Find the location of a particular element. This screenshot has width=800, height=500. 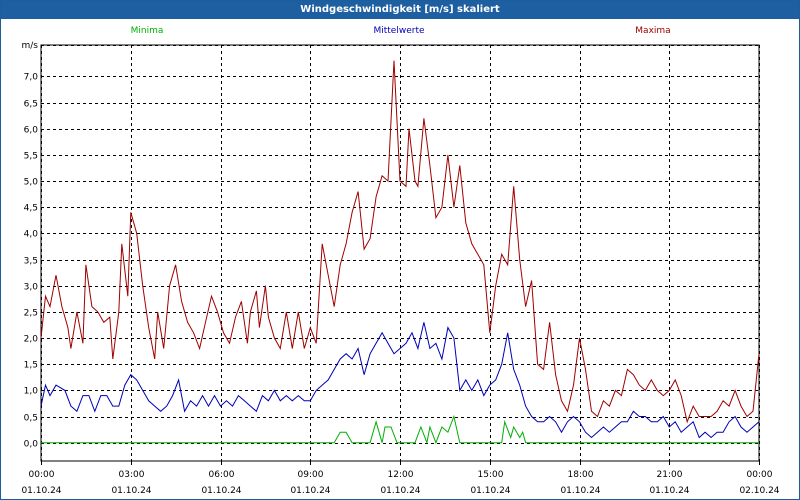

y-tick-label: 1,0 is located at coordinates (31, 392).